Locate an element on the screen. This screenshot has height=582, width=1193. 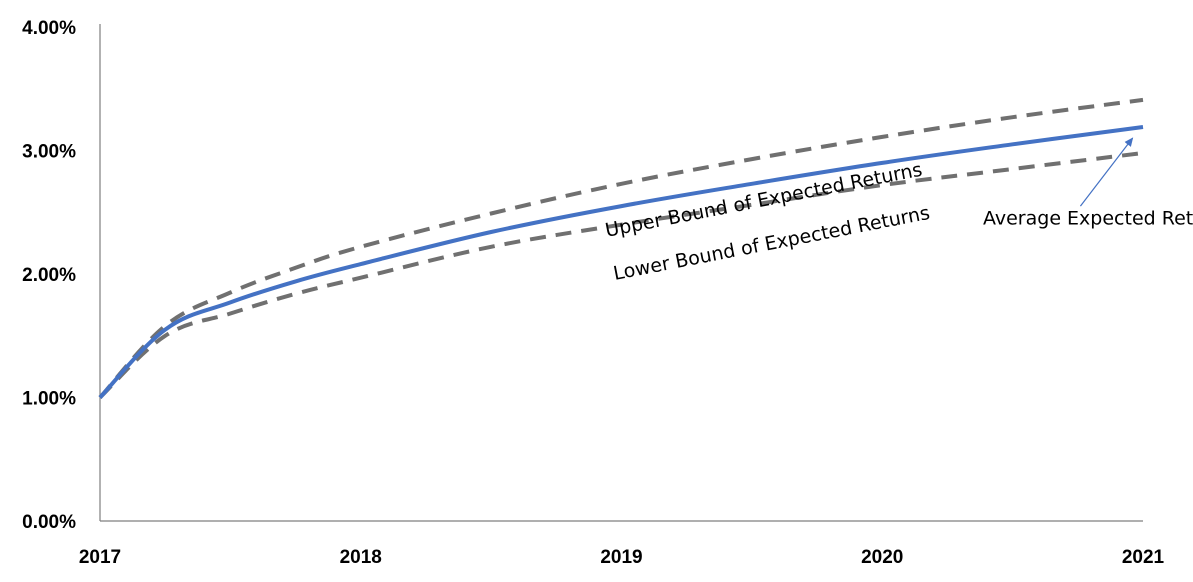
annotation-arrow is located at coordinates (1106, 172).